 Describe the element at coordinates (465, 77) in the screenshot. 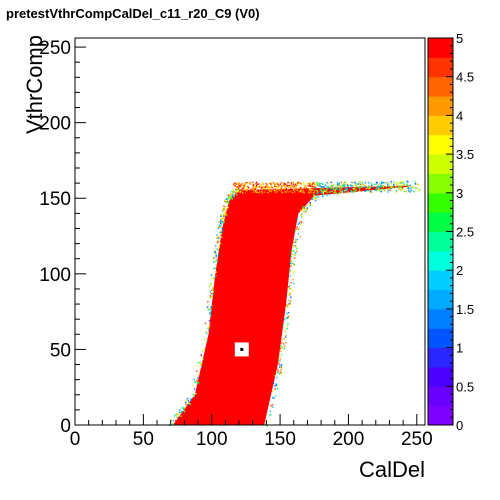

I see `colorbar-tick-label: 4.5` at that location.